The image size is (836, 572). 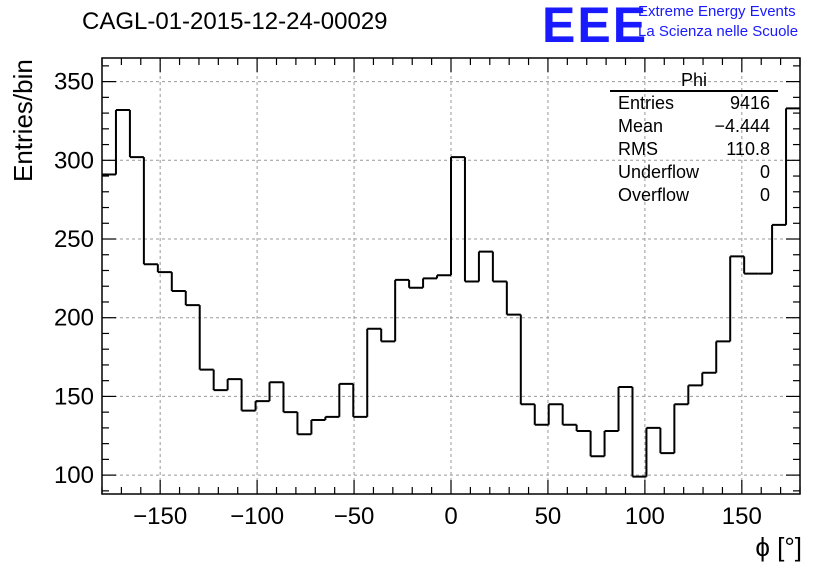 I want to click on stats-value: 110.8, so click(x=748, y=149).